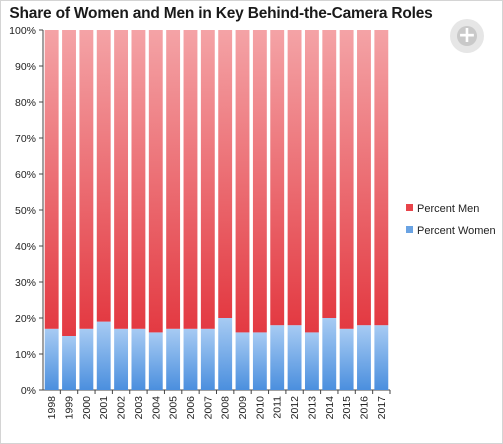  What do you see at coordinates (347, 408) in the screenshot?
I see `x-tick-label: 2015` at bounding box center [347, 408].